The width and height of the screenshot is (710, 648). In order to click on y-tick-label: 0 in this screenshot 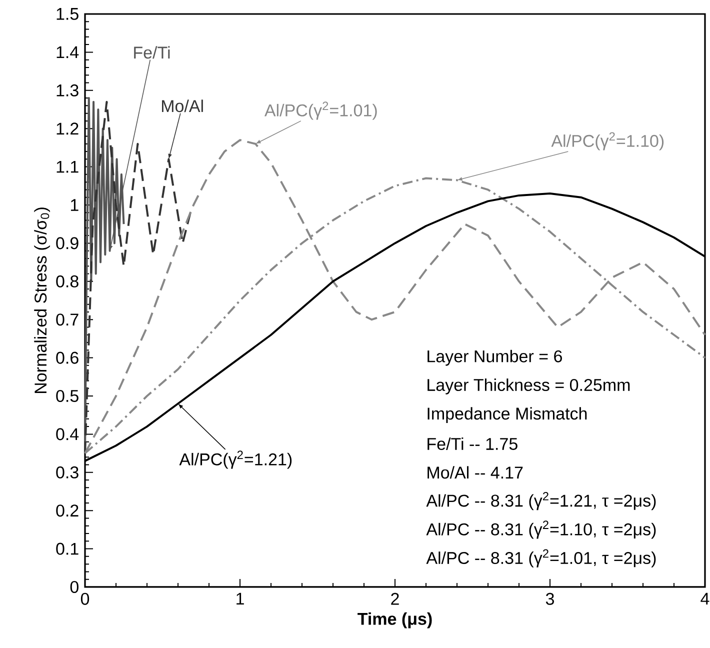, I will do `click(74, 587)`.